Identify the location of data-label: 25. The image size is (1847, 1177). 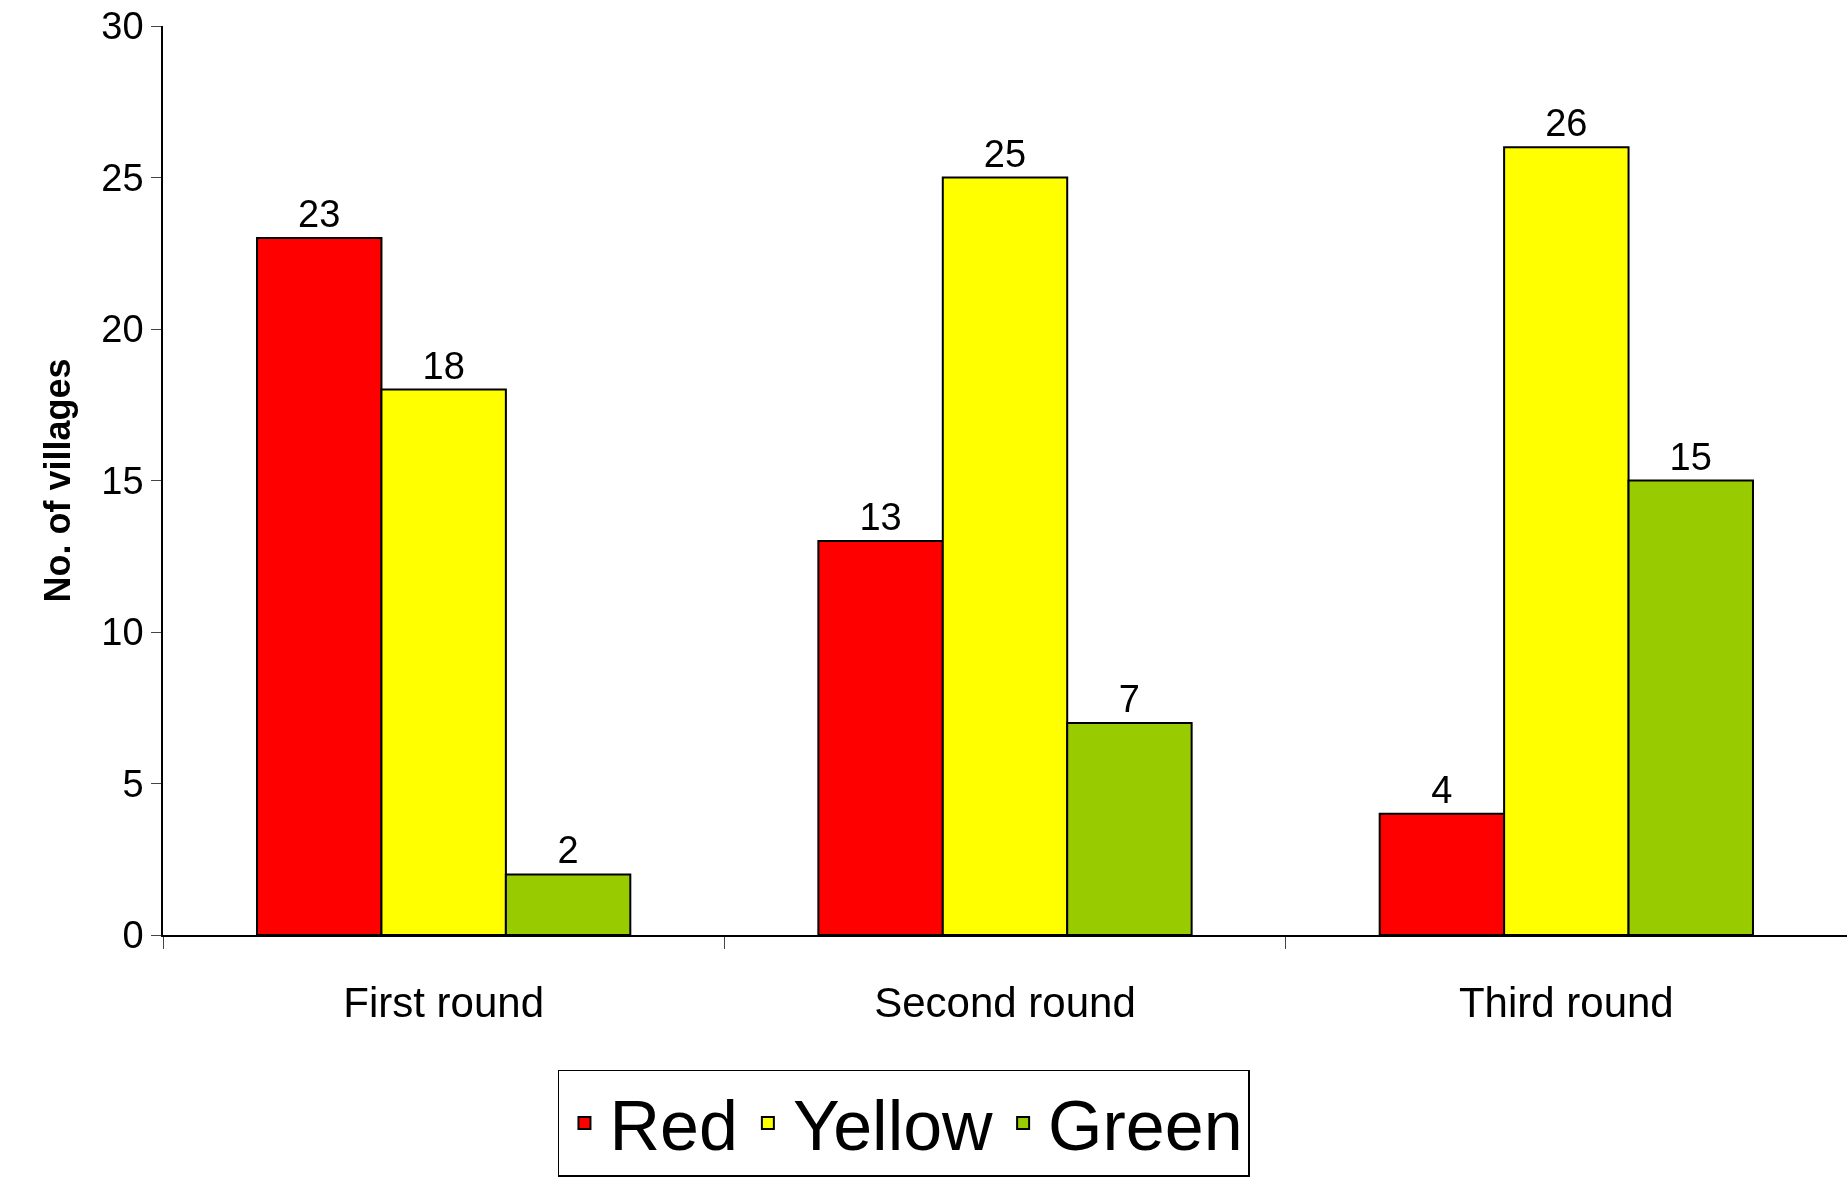
(1005, 153).